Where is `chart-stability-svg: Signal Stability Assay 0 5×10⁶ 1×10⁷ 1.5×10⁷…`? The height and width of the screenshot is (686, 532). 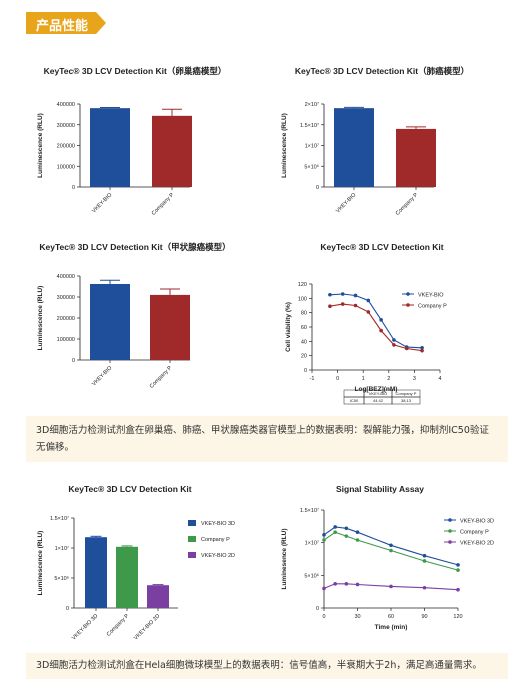
chart-stability-svg: Signal Stability Assay 0 5×10⁶ 1×10⁷ 1.5×10⁷… is located at coordinates (387, 557).